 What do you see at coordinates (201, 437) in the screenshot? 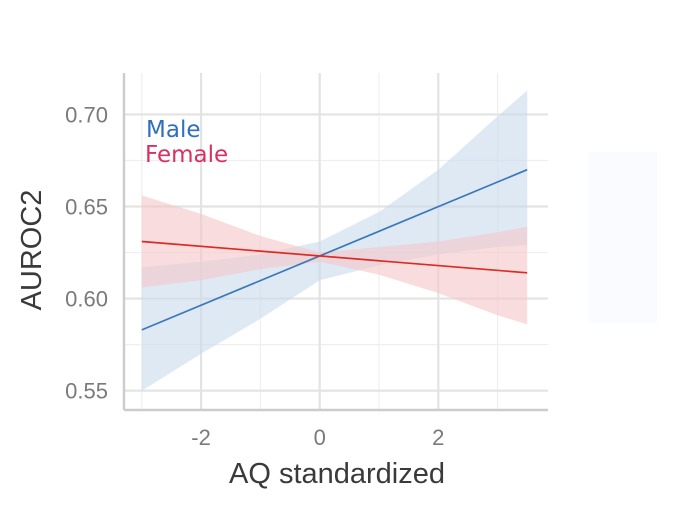
I see `x-tick-label: -2` at bounding box center [201, 437].